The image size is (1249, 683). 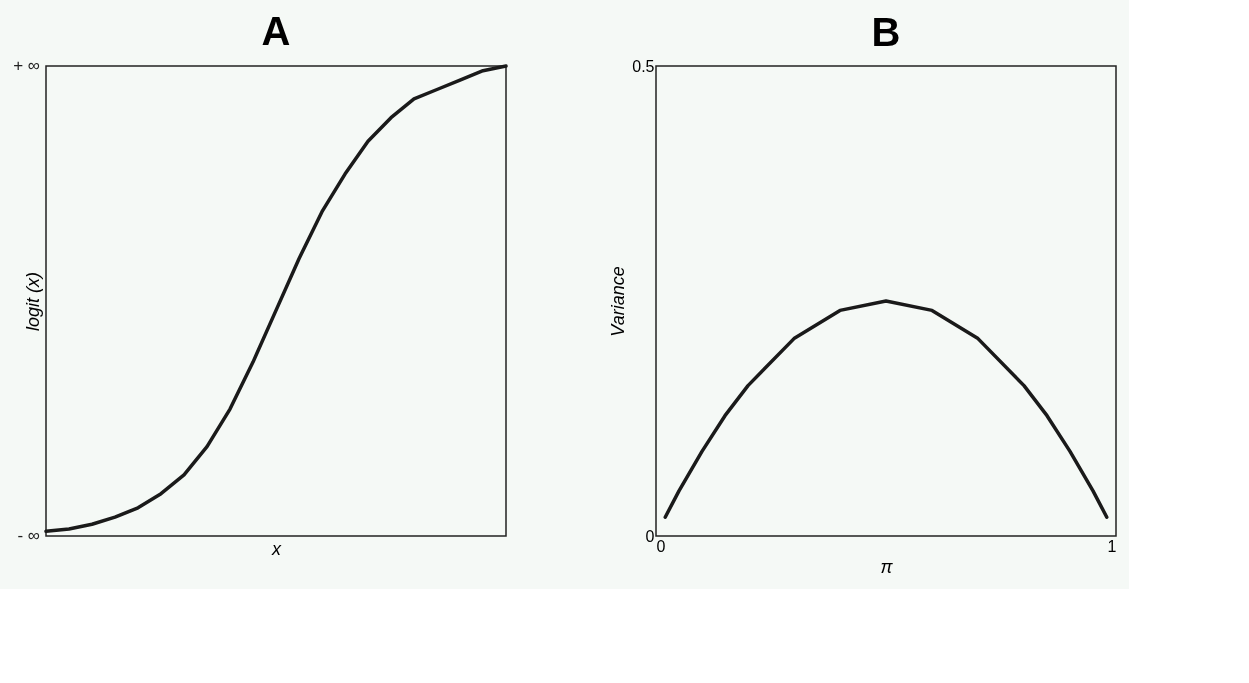 What do you see at coordinates (887, 566) in the screenshot?
I see `x-axis-title: π` at bounding box center [887, 566].